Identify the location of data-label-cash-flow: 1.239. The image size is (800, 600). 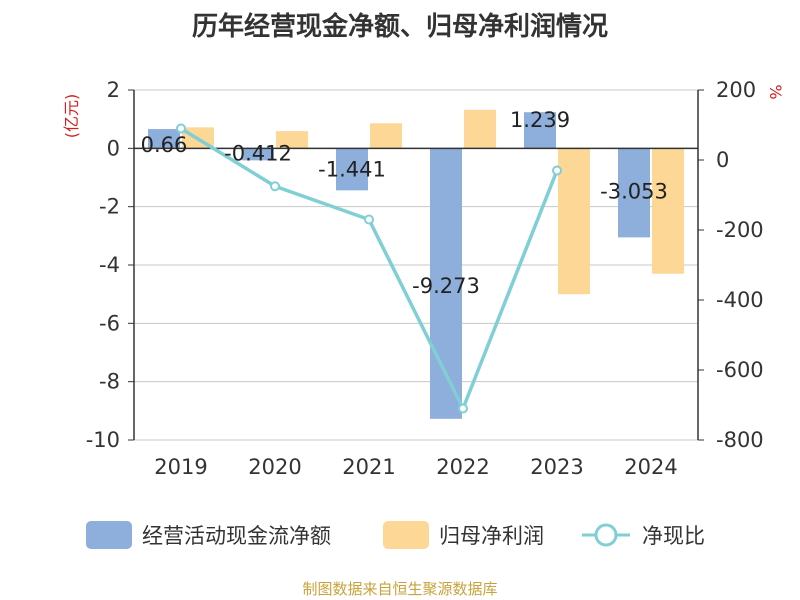
(540, 120).